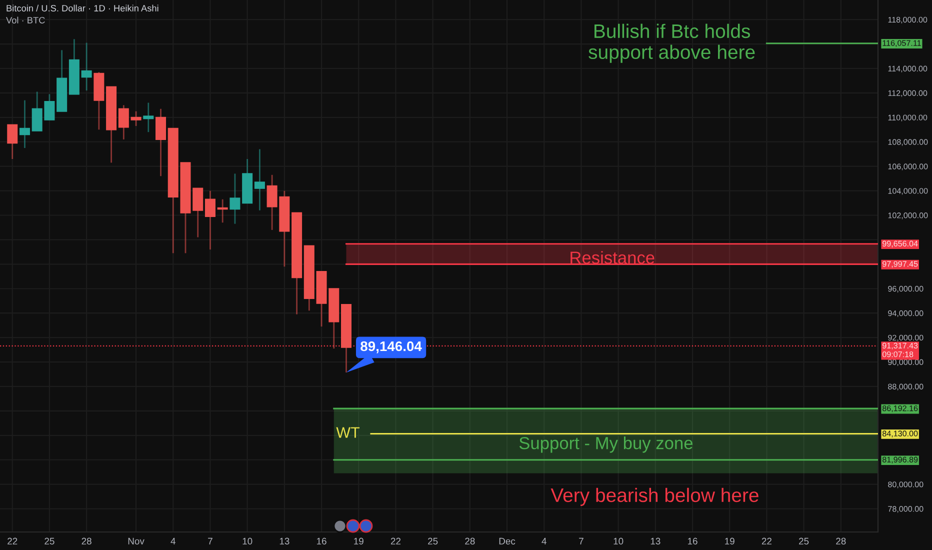 The width and height of the screenshot is (932, 550). What do you see at coordinates (908, 118) in the screenshot?
I see `y-tick-label: 110,000.00` at bounding box center [908, 118].